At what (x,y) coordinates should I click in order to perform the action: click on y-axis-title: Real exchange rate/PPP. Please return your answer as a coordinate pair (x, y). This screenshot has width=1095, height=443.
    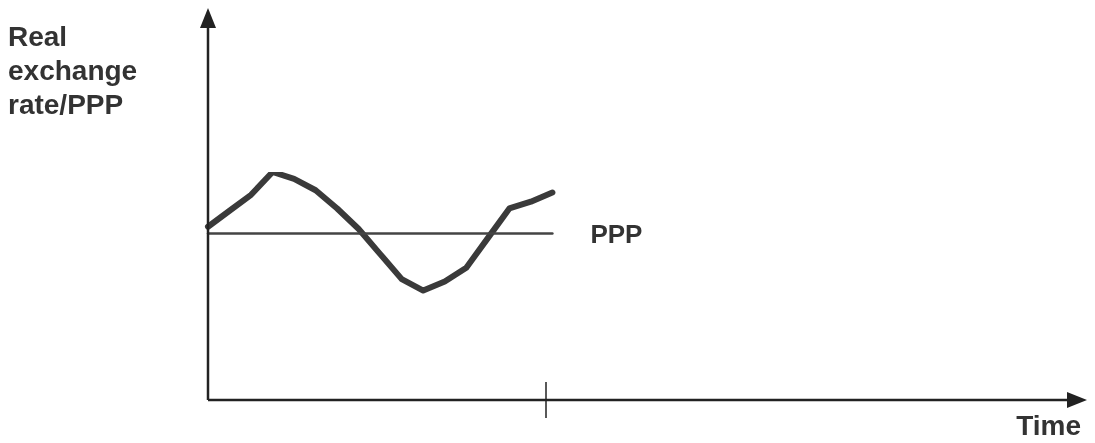
    Looking at the image, I should click on (73, 71).